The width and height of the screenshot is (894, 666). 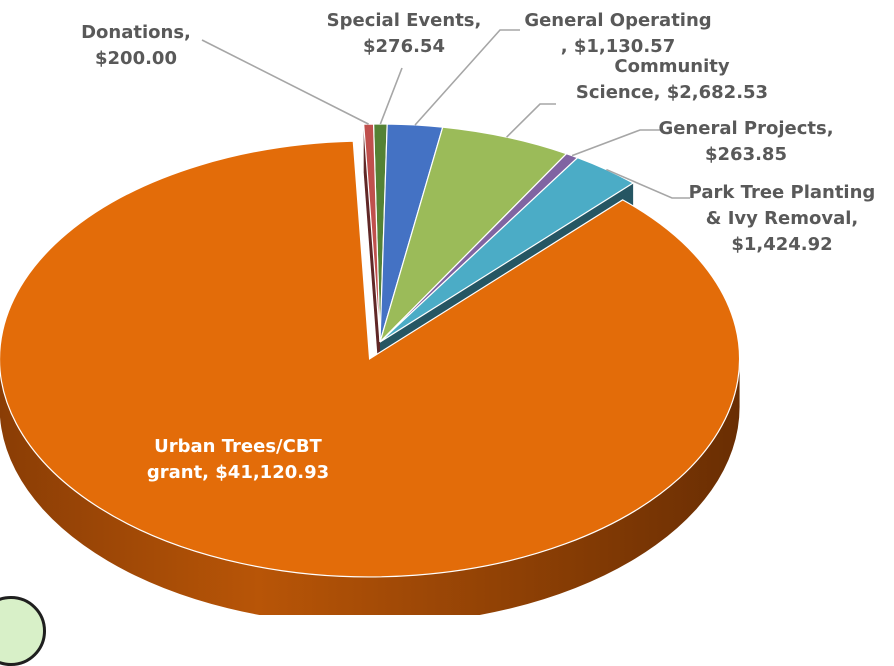 What do you see at coordinates (467, 77) in the screenshot?
I see `leader-line-general-operating` at bounding box center [467, 77].